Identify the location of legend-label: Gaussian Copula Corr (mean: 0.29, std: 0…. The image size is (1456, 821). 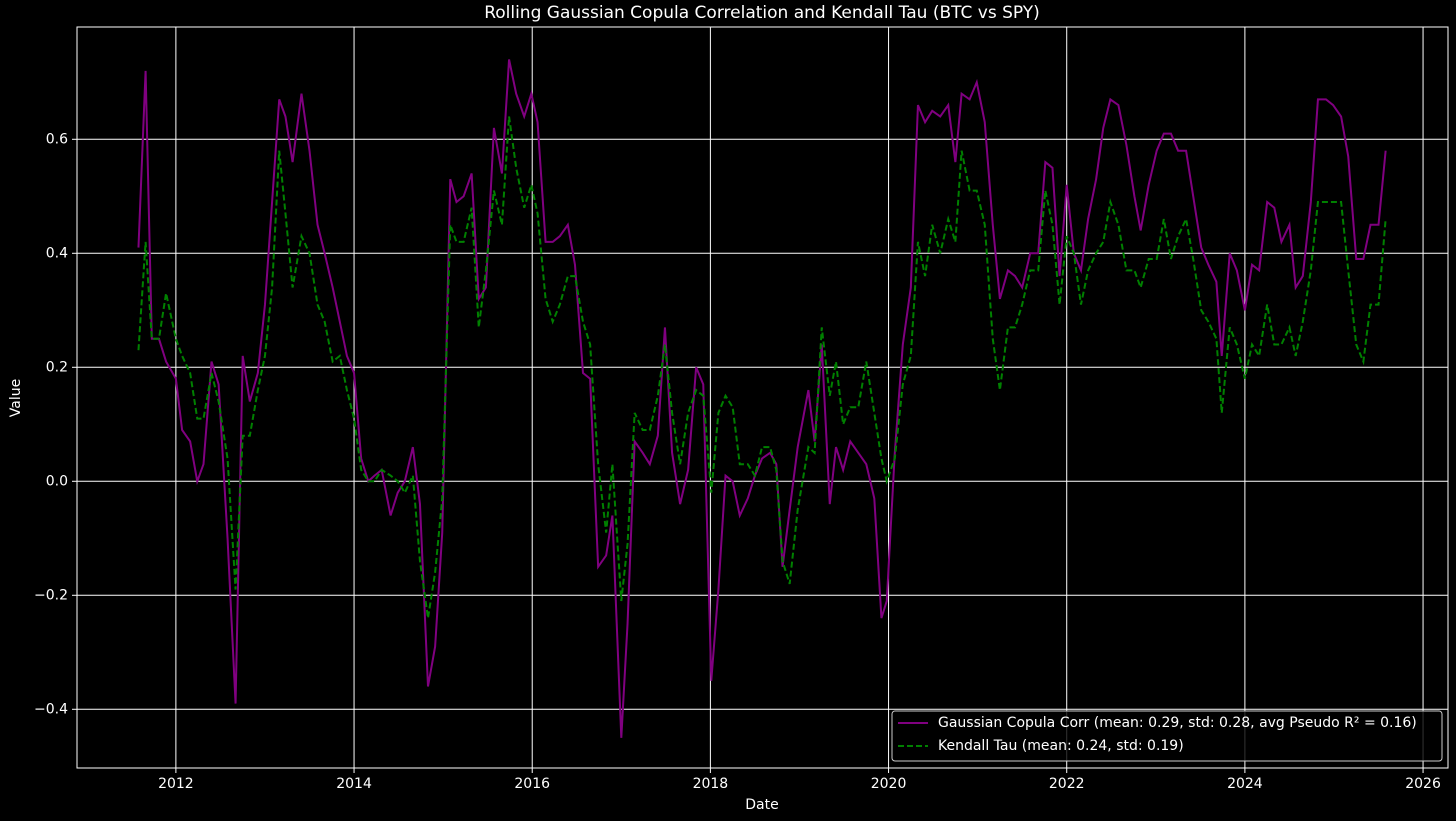
(1177, 723).